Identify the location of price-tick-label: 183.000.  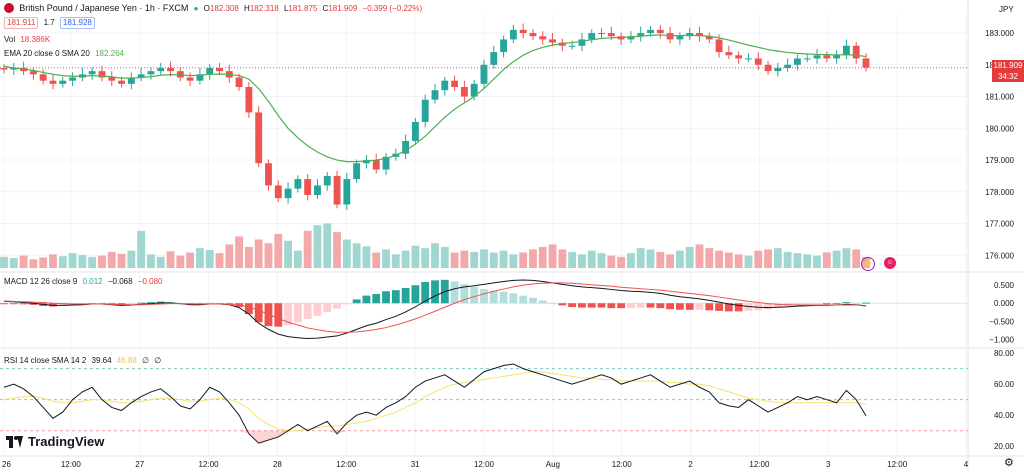
(999, 33).